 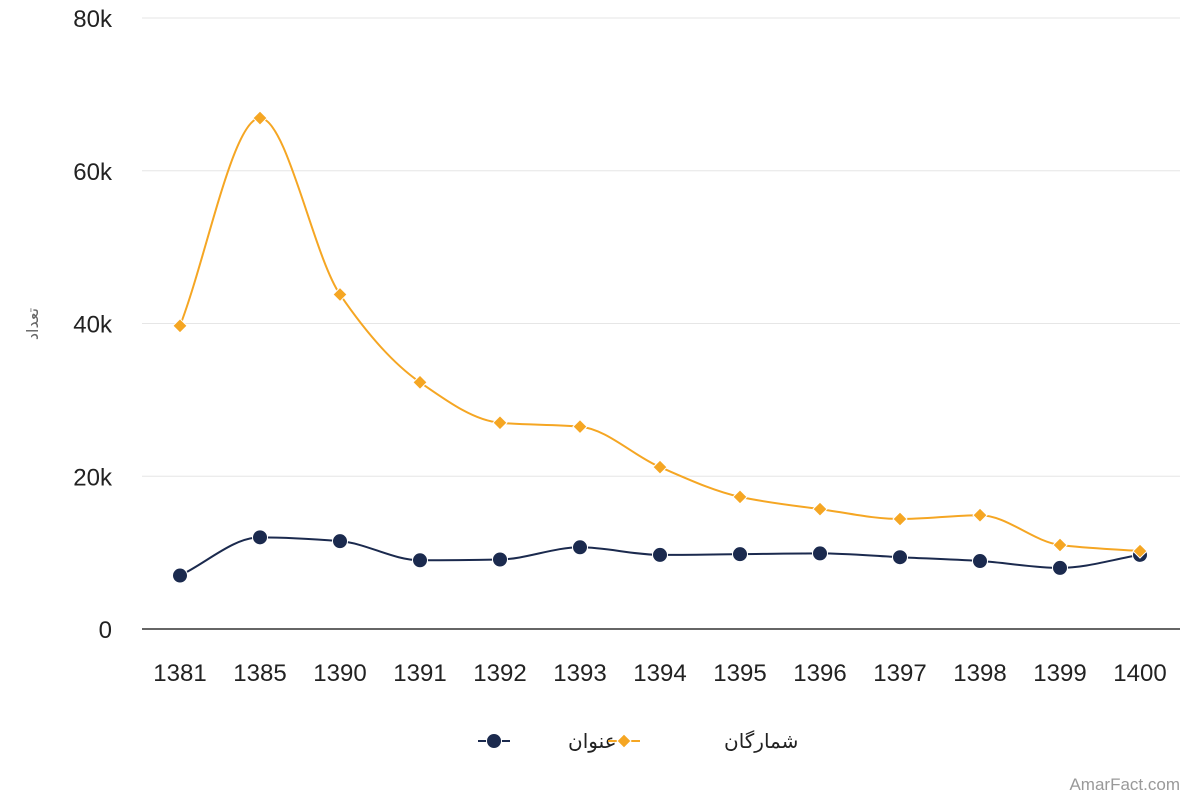 What do you see at coordinates (339, 673) in the screenshot?
I see `x-tick-label: 1390` at bounding box center [339, 673].